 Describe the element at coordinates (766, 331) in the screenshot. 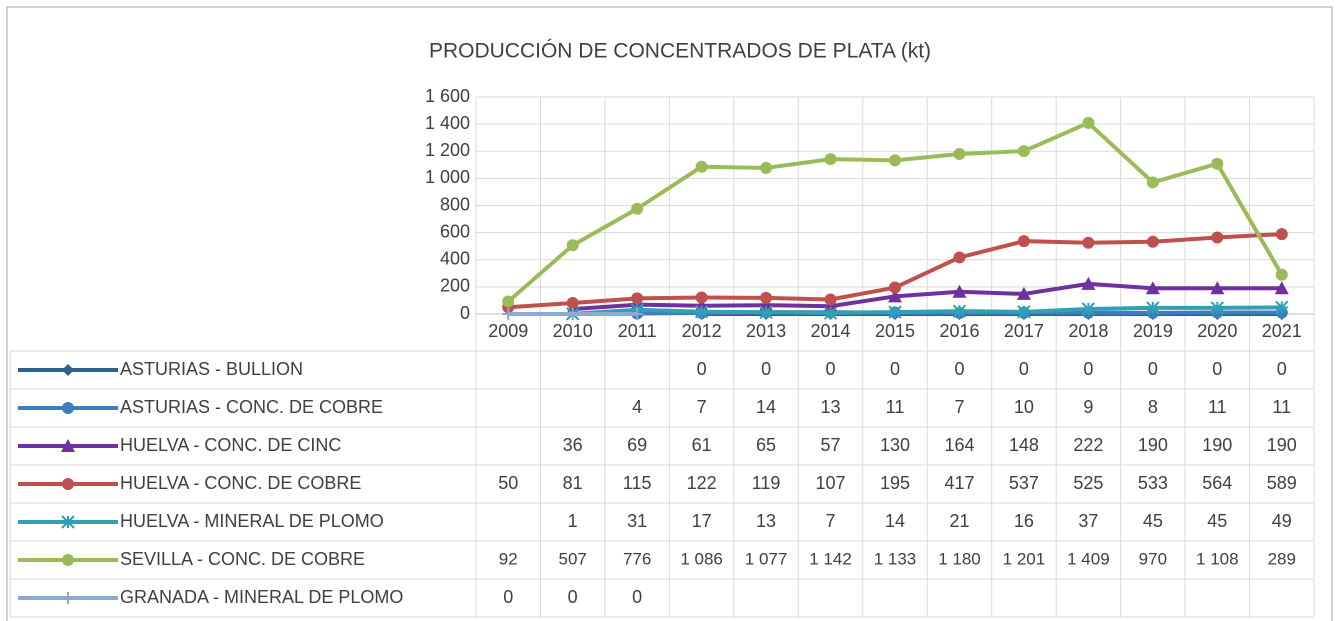

I see `x-tick-label: 2013` at that location.